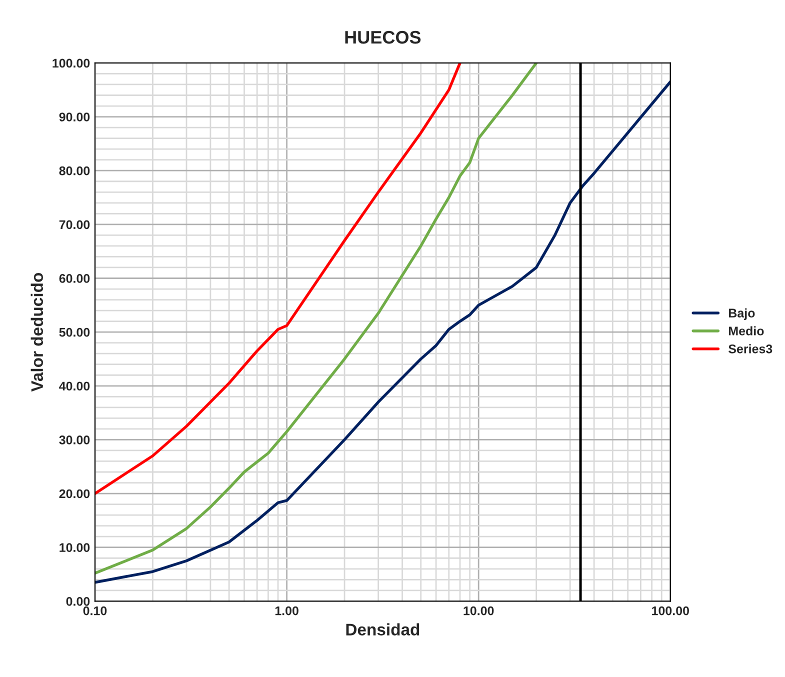 This screenshot has width=785, height=677. Describe the element at coordinates (74, 440) in the screenshot. I see `y-tick-label: 30.00` at that location.